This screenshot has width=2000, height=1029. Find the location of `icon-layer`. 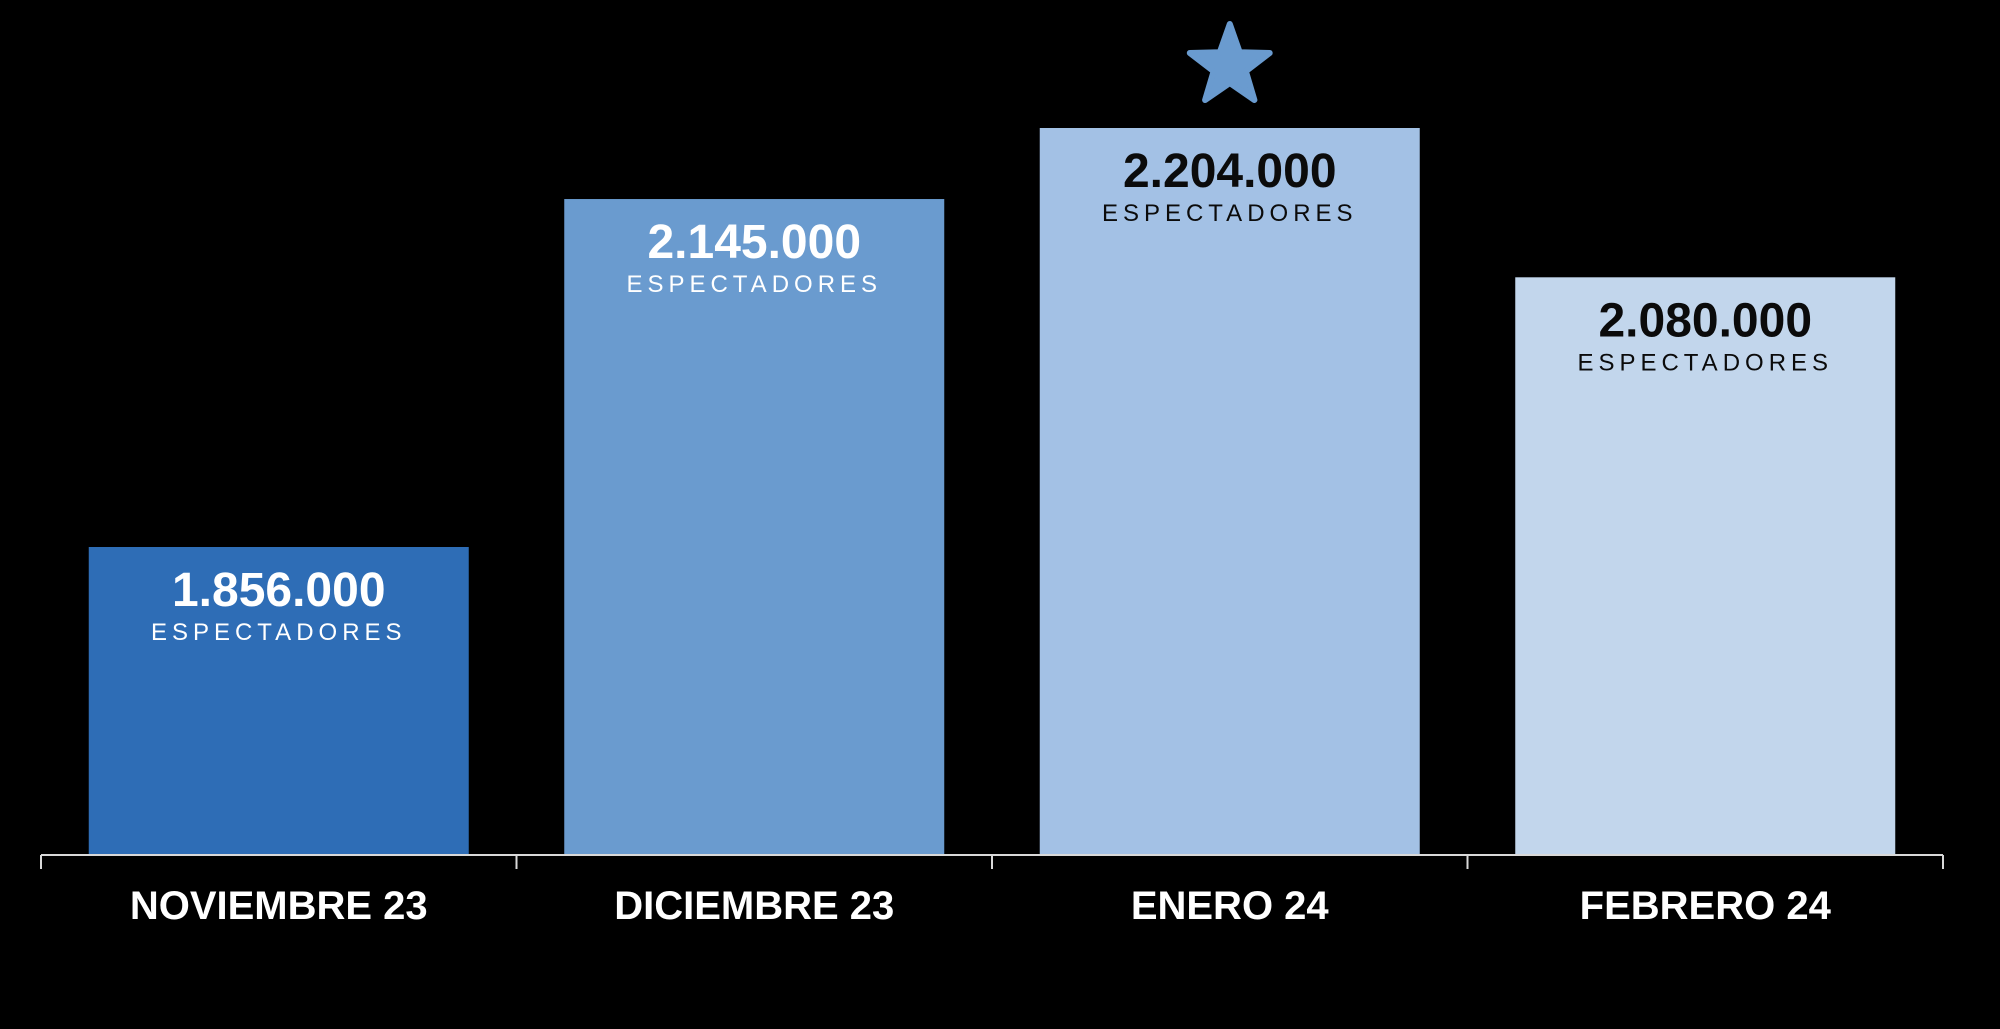

icon-layer is located at coordinates (1229, 62).